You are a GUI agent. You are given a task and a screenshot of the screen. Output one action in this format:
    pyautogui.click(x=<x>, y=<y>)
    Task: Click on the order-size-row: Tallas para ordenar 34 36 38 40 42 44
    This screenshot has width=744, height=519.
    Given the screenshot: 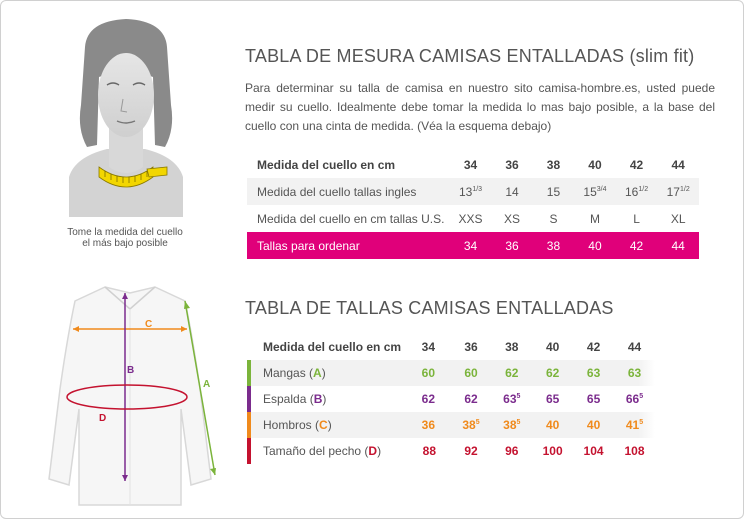 What is the action you would take?
    pyautogui.click(x=473, y=245)
    